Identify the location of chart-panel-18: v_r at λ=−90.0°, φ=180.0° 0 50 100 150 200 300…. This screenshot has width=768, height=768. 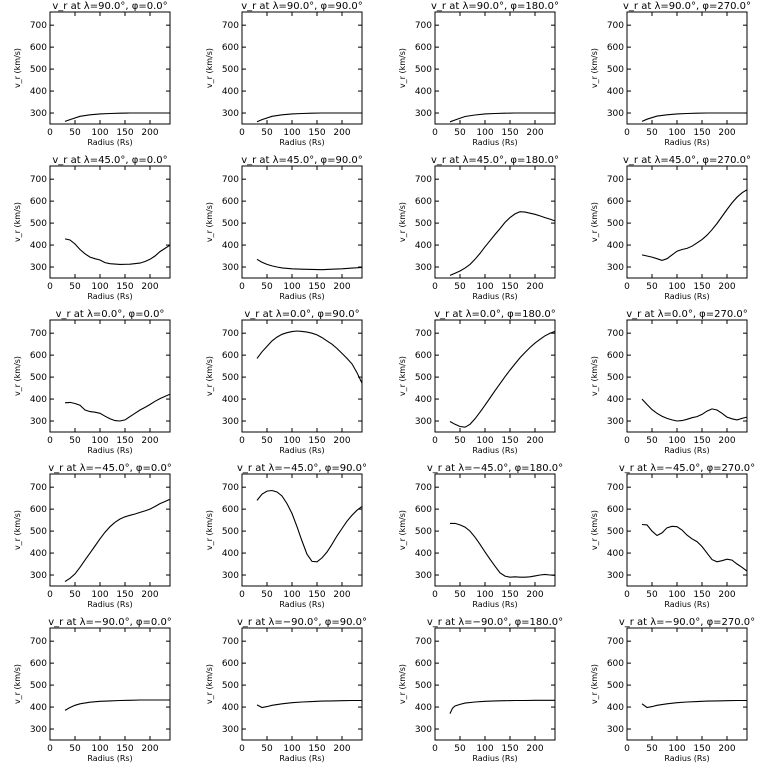
(480, 690).